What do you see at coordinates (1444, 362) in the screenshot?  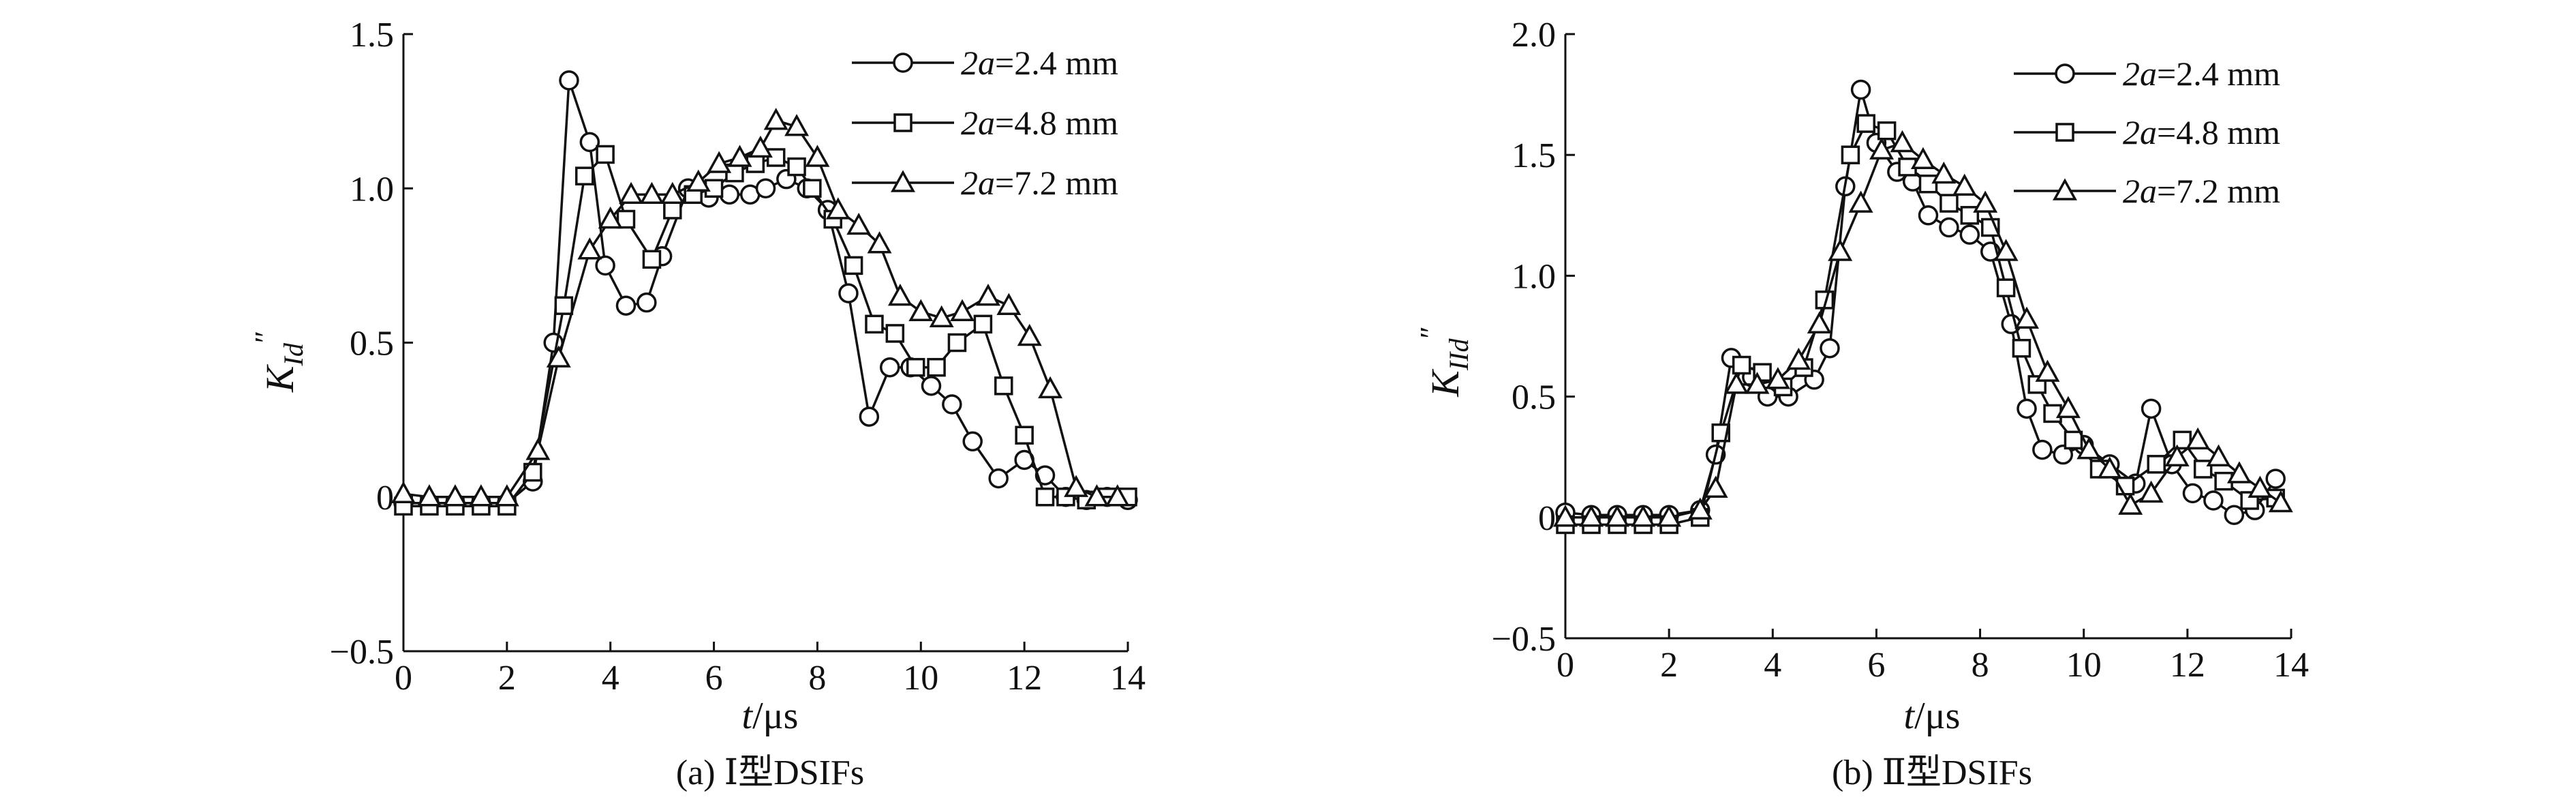 I see `y-axis-label-b: KIId″` at bounding box center [1444, 362].